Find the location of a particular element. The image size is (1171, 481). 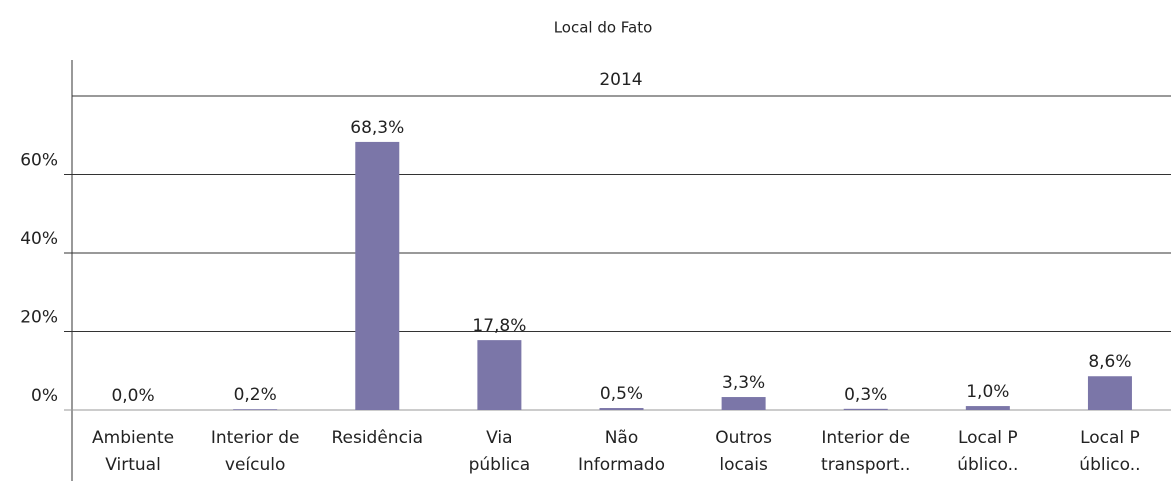

value-label: 3,3% is located at coordinates (743, 383).